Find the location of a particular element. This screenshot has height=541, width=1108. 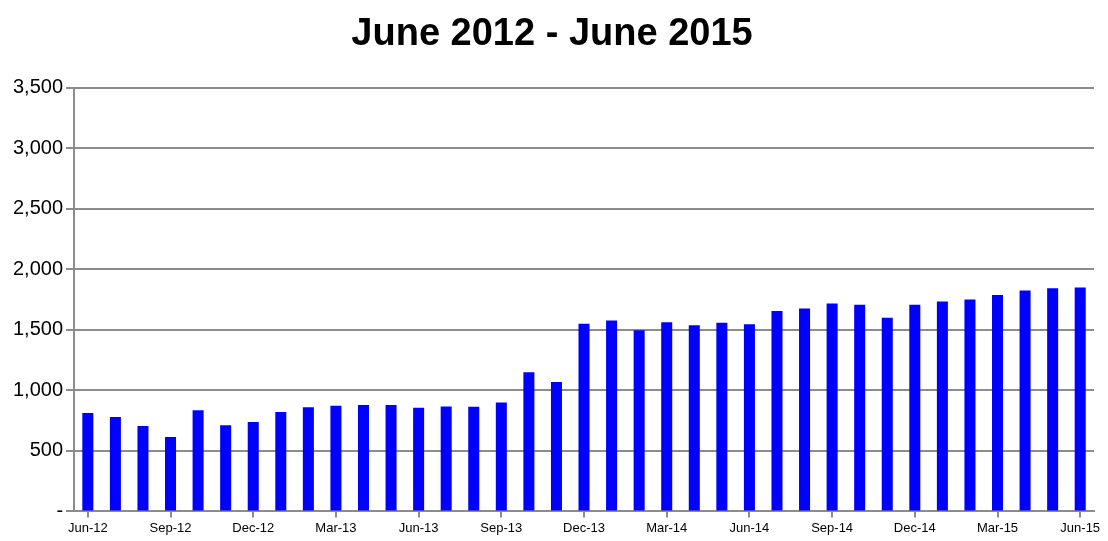

x-tick-label: Dec-12 is located at coordinates (253, 527).